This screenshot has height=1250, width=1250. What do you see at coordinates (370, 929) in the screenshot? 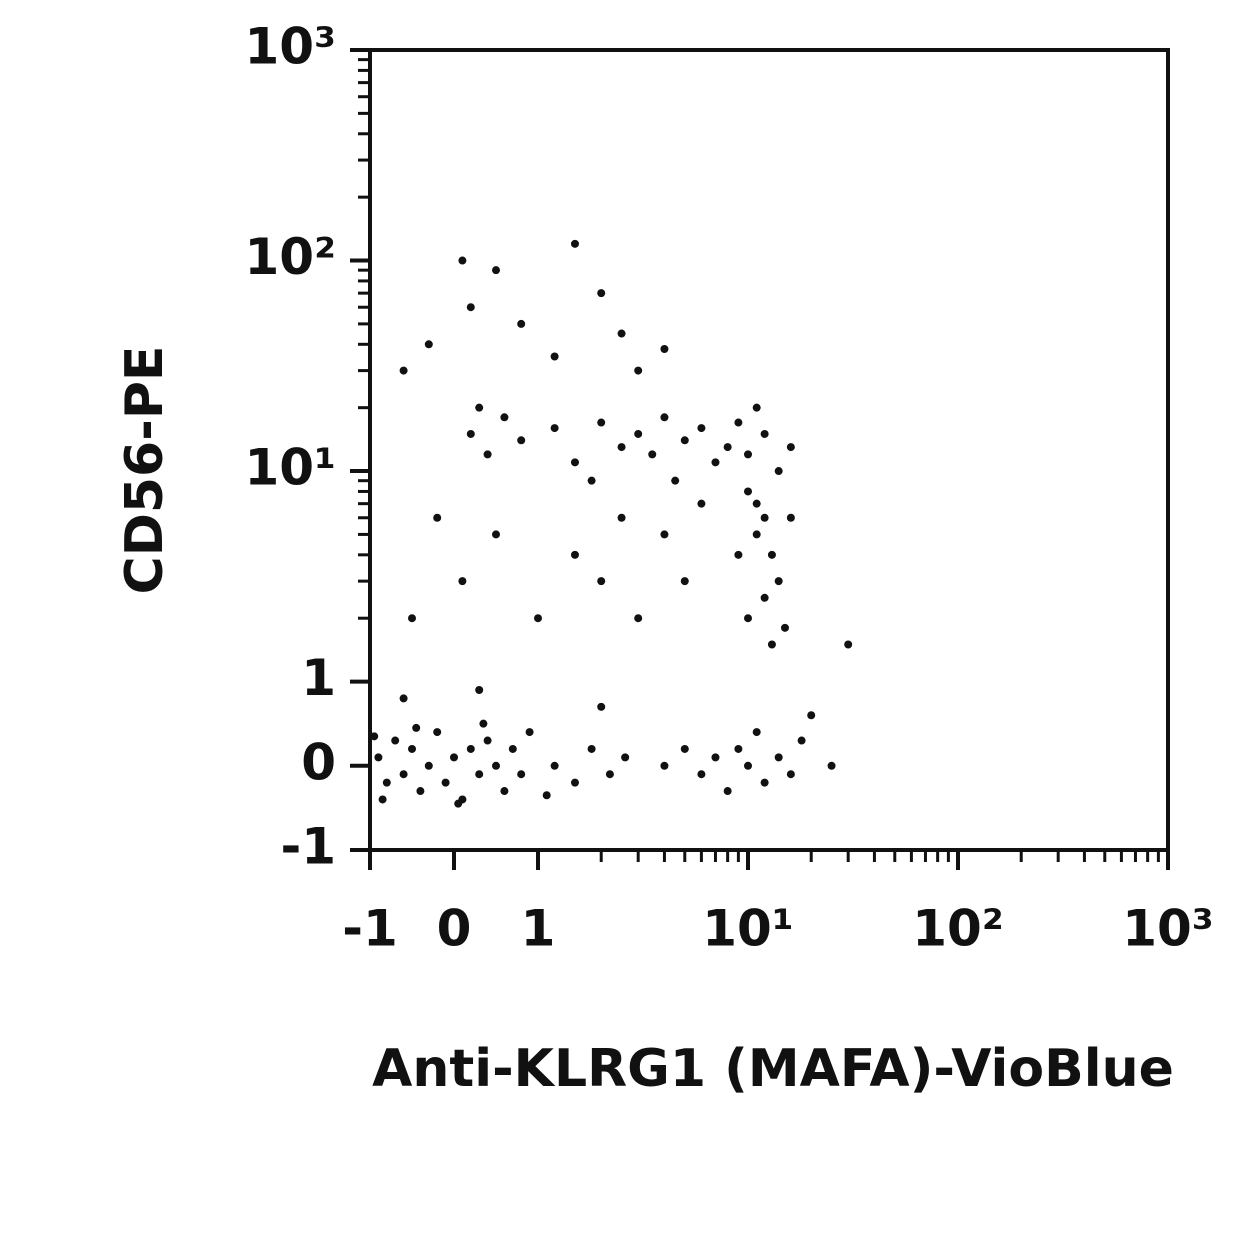
I see `x-tick-label: -1` at bounding box center [370, 929].